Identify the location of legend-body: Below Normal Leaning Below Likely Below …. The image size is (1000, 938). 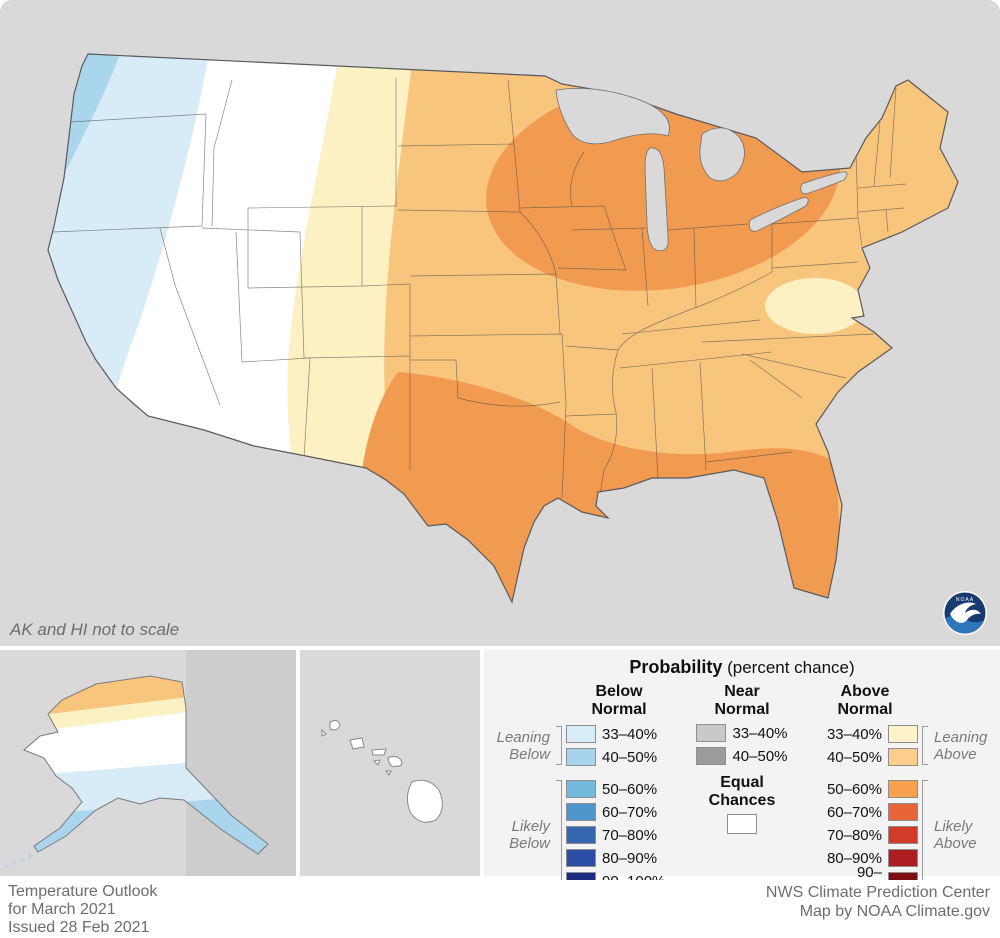
(742, 790).